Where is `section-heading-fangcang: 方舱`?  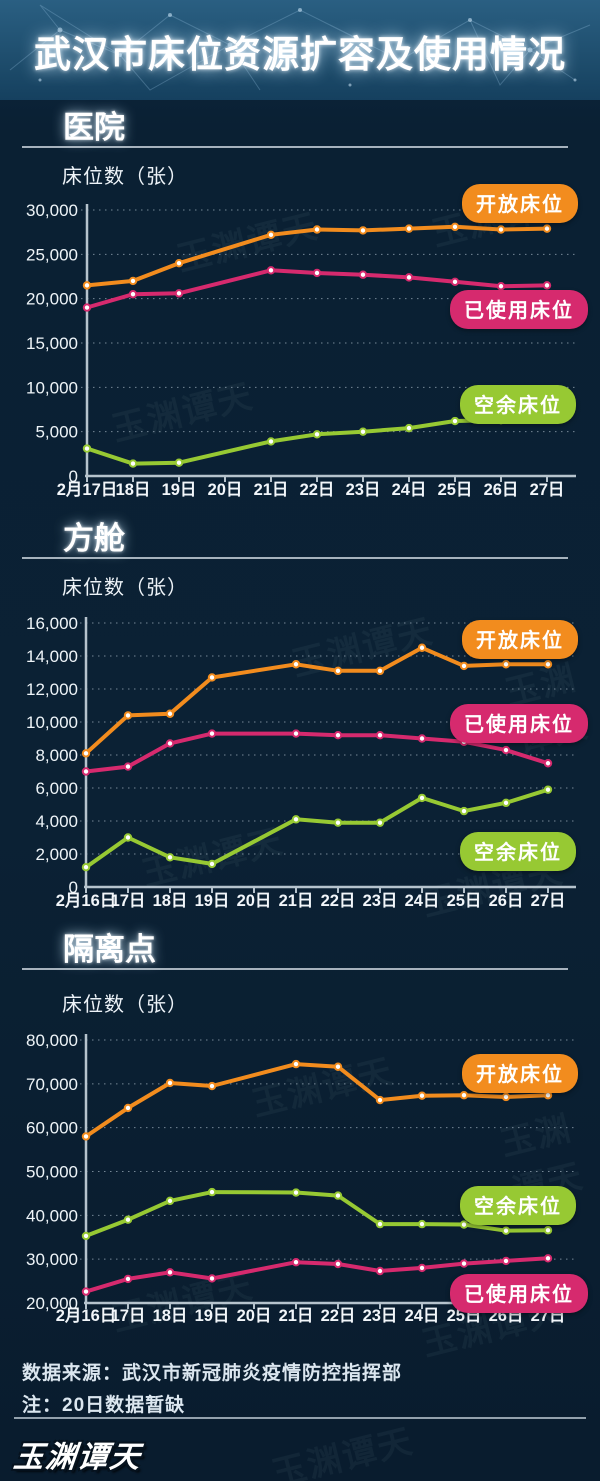 section-heading-fangcang: 方舱 is located at coordinates (94, 538).